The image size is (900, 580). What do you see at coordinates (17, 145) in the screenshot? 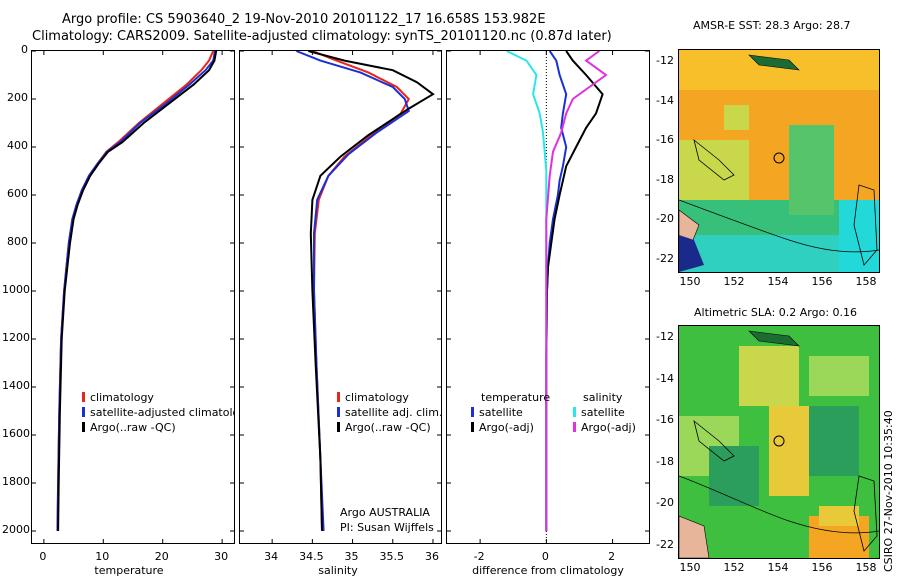
I see `depth-tick-label: 400` at bounding box center [17, 145].